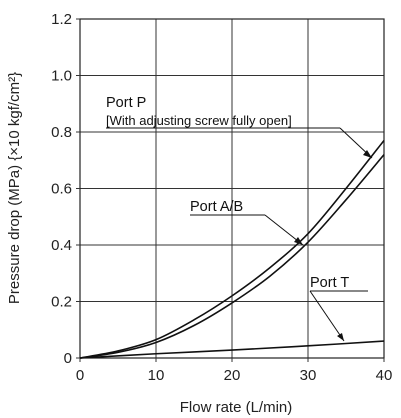  What do you see at coordinates (61, 19) in the screenshot?
I see `y-tick-label: 1.2` at bounding box center [61, 19].